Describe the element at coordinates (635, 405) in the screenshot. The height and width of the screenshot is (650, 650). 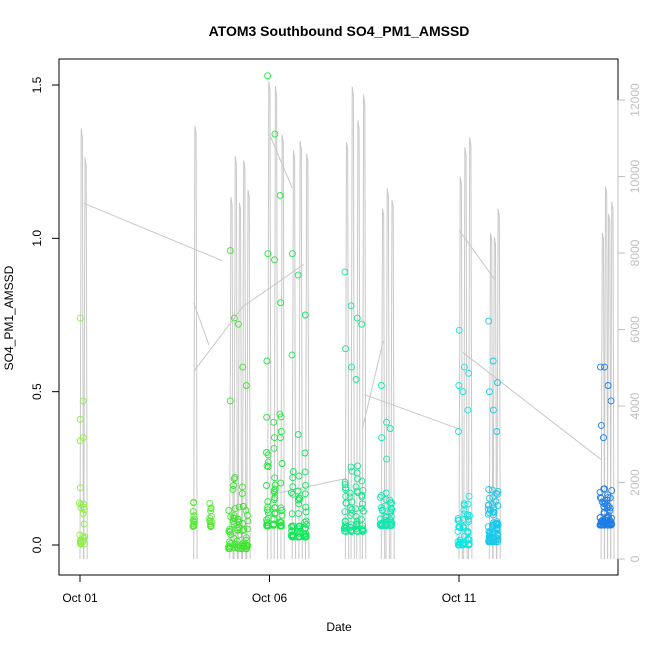
I see `y2-tick-label: 4000` at that location.